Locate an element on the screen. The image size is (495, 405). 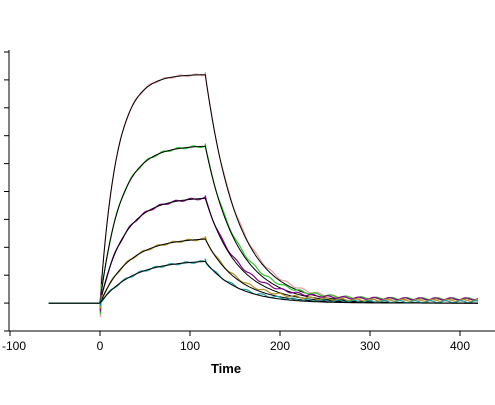
x-tick-label: -100 is located at coordinates (14, 346).